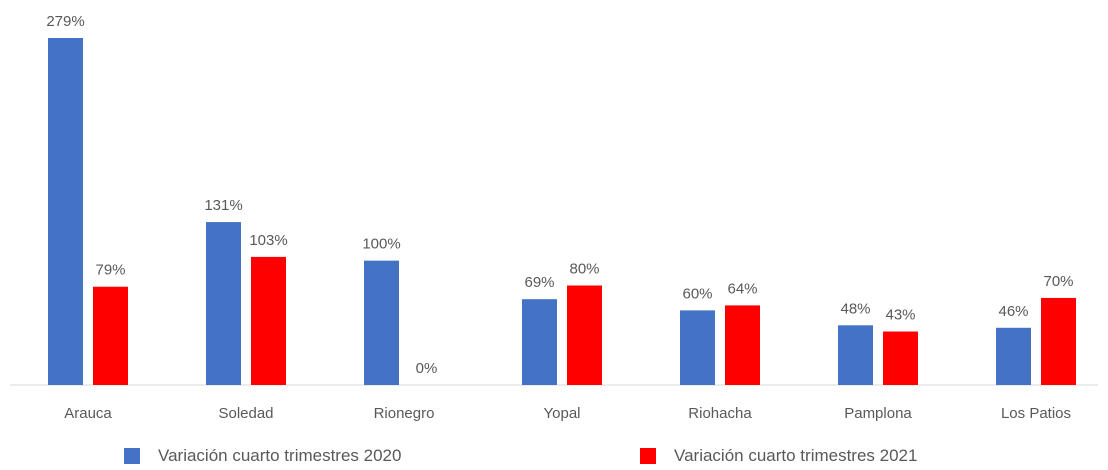 This screenshot has height=470, width=1108. What do you see at coordinates (1058, 281) in the screenshot?
I see `data-label-los-patios-2021: 70%` at bounding box center [1058, 281].